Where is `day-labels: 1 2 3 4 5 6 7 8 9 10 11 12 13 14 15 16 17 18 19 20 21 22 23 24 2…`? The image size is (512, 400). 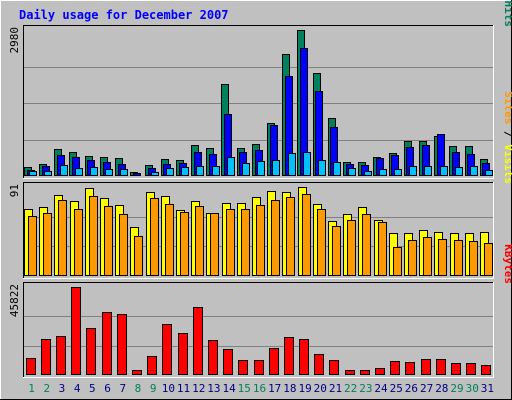 day-labels: 1 2 3 4 5 6 7 8 9 10 11 12 13 14 15 16 17 18 19 20 21 22 23 24 2… is located at coordinates (261, 388).